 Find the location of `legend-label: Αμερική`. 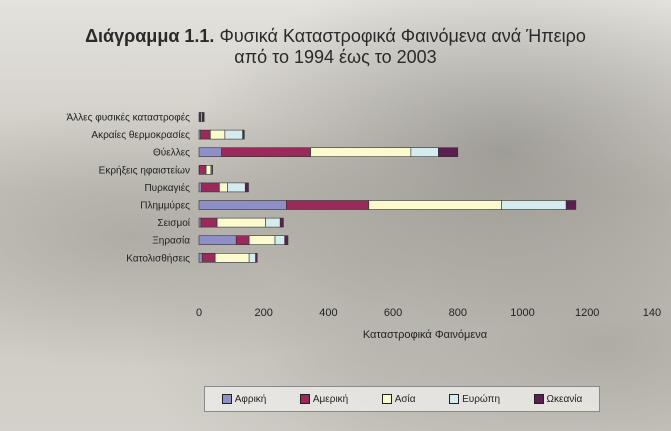

legend-label: Αμερική is located at coordinates (330, 399).